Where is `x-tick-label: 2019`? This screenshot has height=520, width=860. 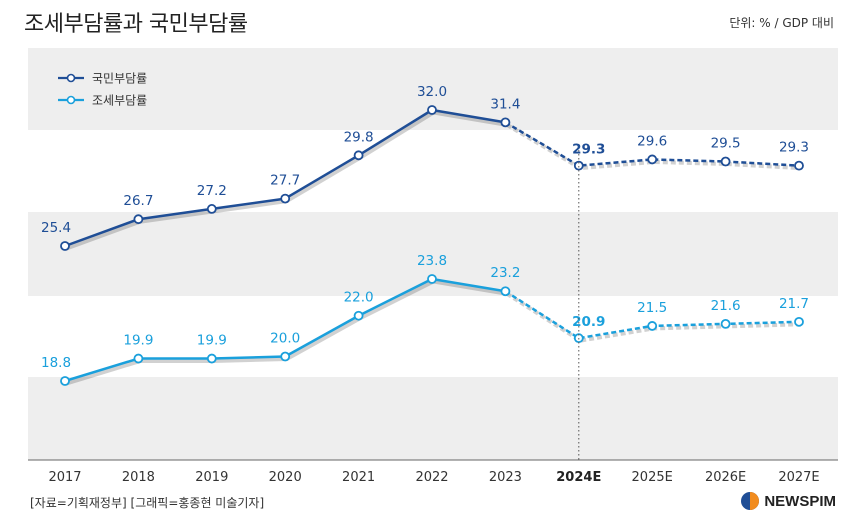 x-tick-label: 2019 is located at coordinates (211, 477).